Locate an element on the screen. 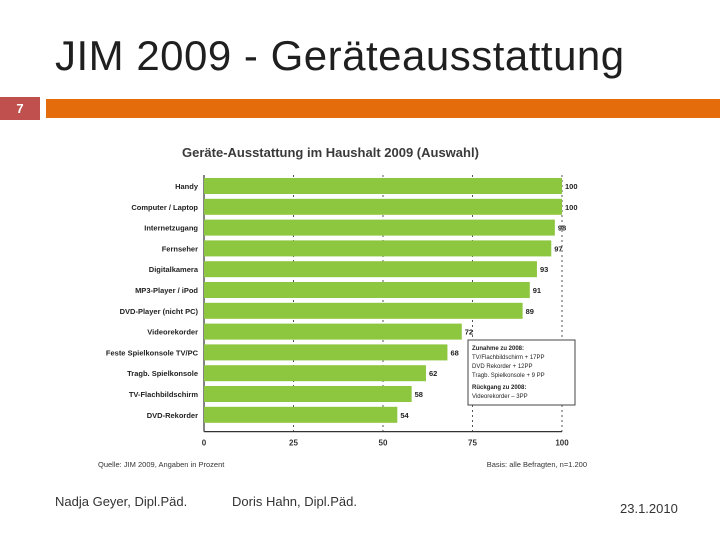 This screenshot has width=720, height=540. value-label-11: 54 is located at coordinates (404, 415).